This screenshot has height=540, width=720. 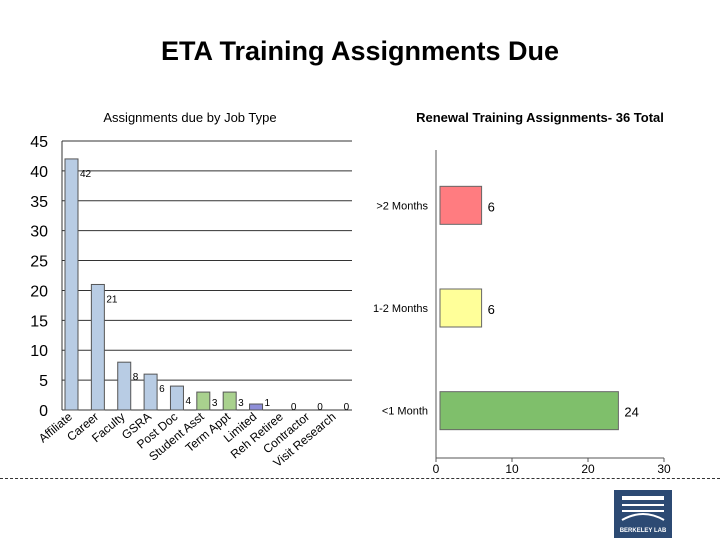 I want to click on y-tick-label: 40, so click(x=39, y=172).